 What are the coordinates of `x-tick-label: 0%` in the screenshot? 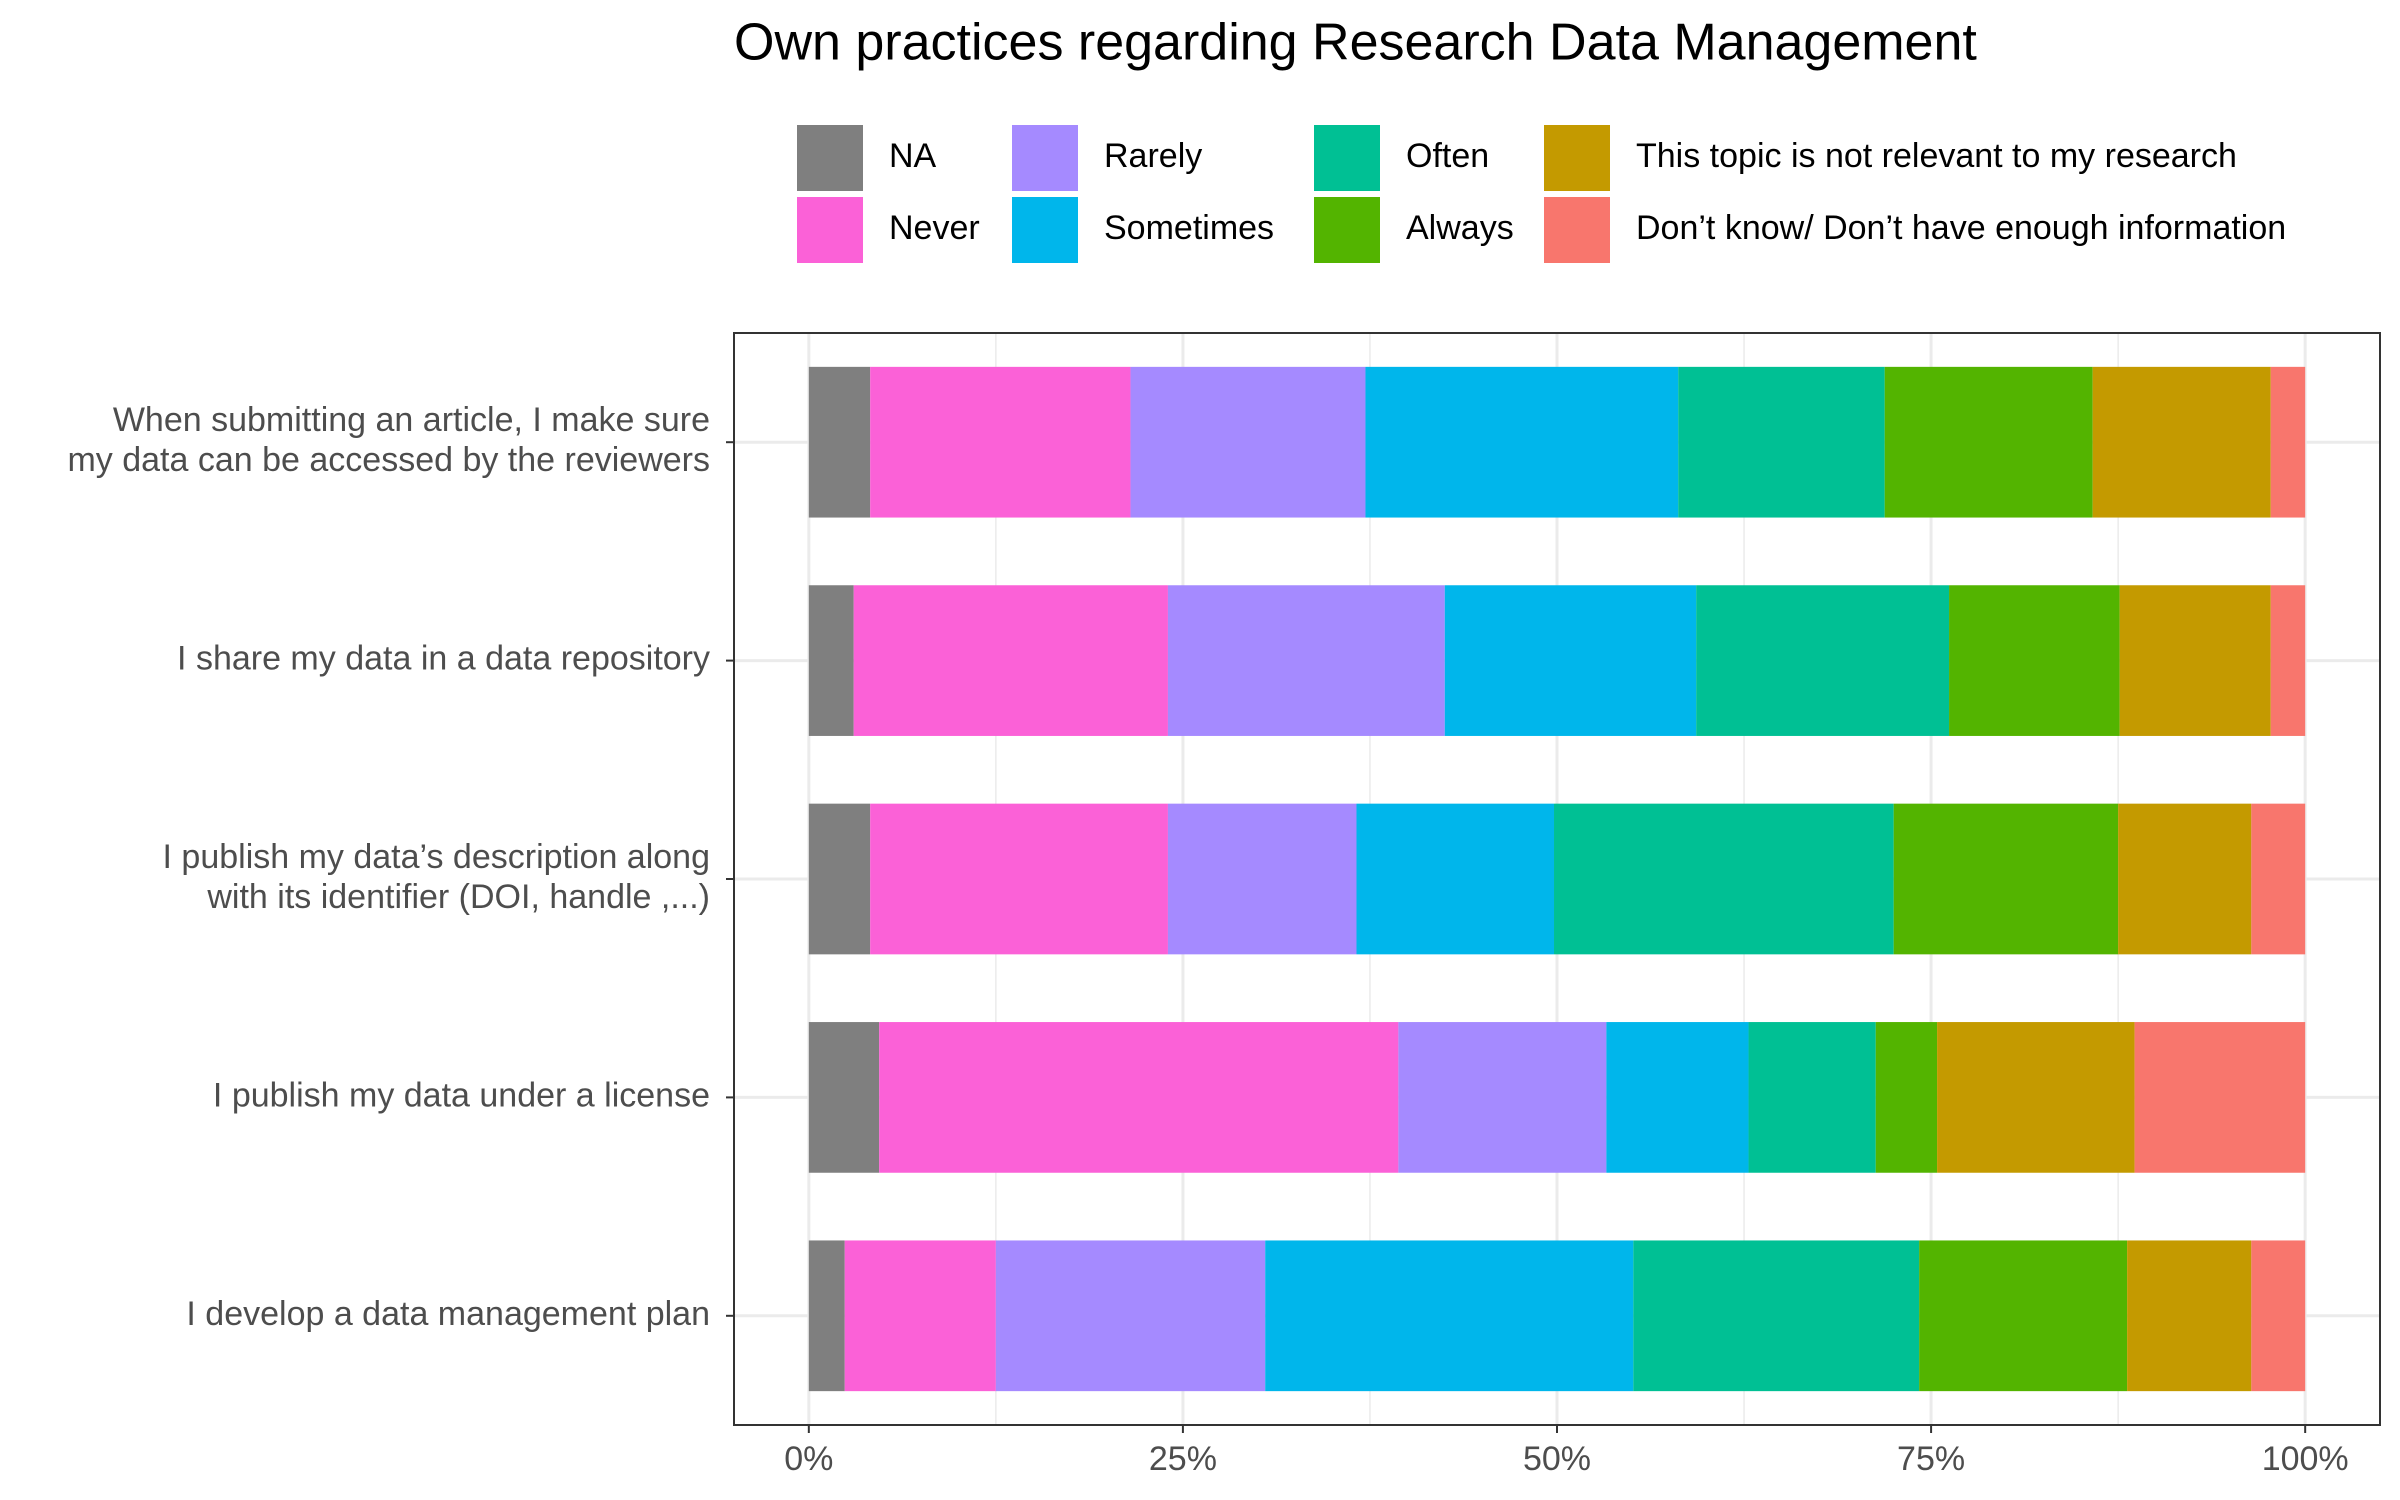 It's located at (808, 1459).